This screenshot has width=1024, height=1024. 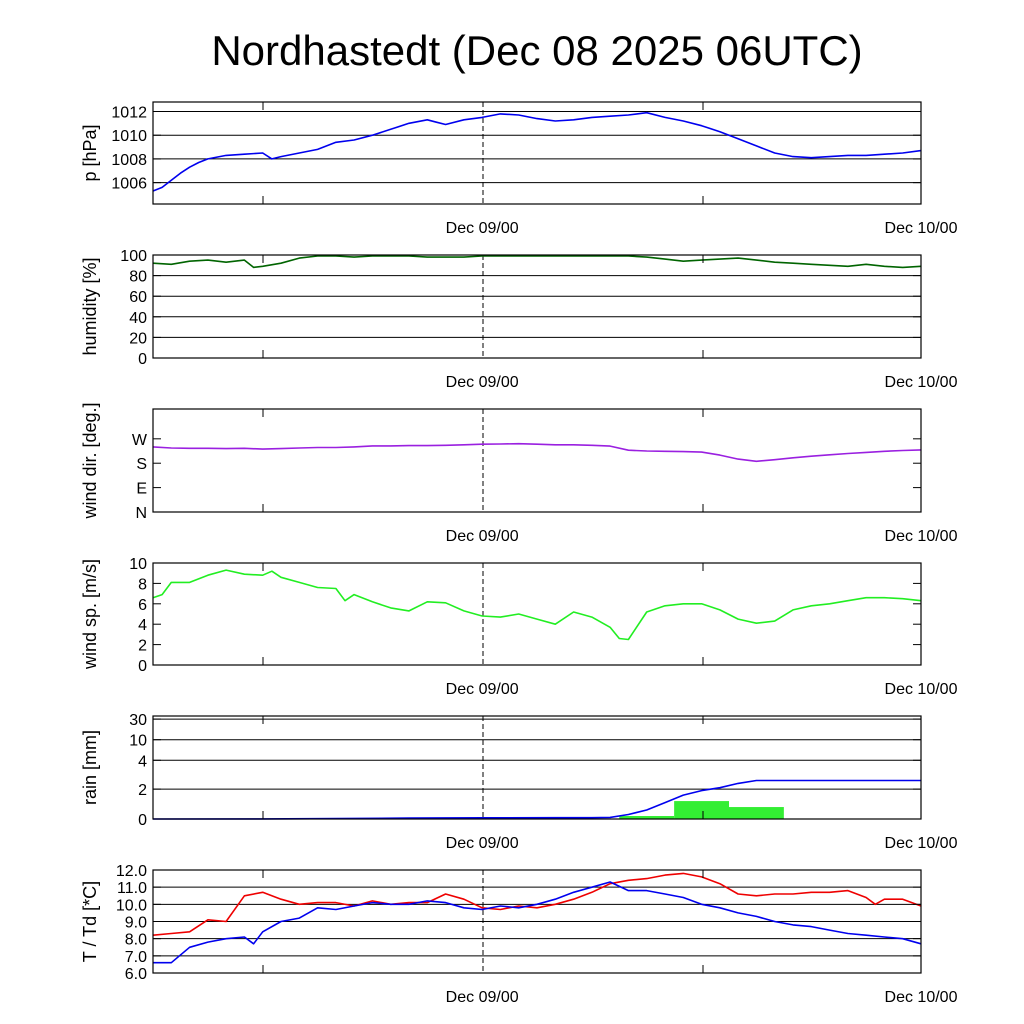 I want to click on y-tick-label: 12.0, so click(x=131, y=871).